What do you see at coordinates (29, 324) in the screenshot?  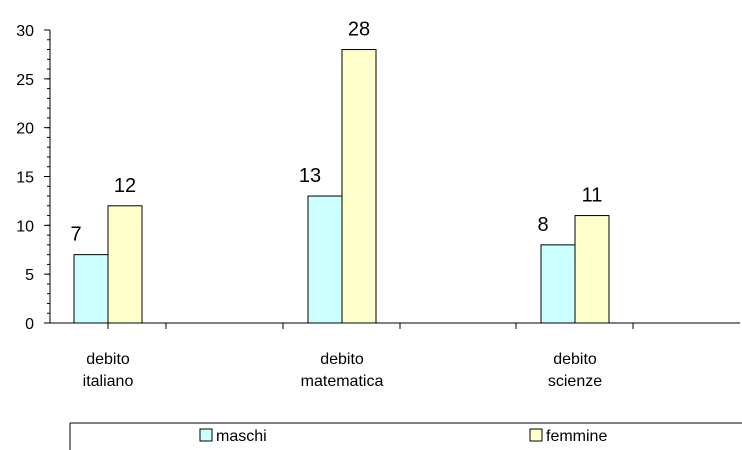 I see `y-tick-label: 0` at bounding box center [29, 324].